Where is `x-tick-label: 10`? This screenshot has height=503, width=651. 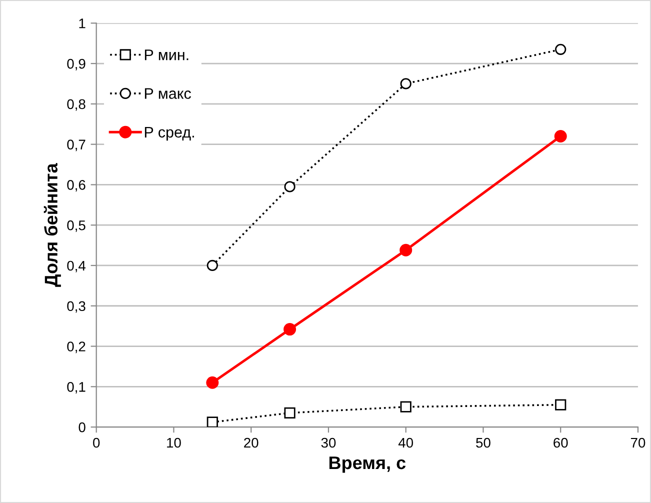
x-tick-label: 10 is located at coordinates (174, 443).